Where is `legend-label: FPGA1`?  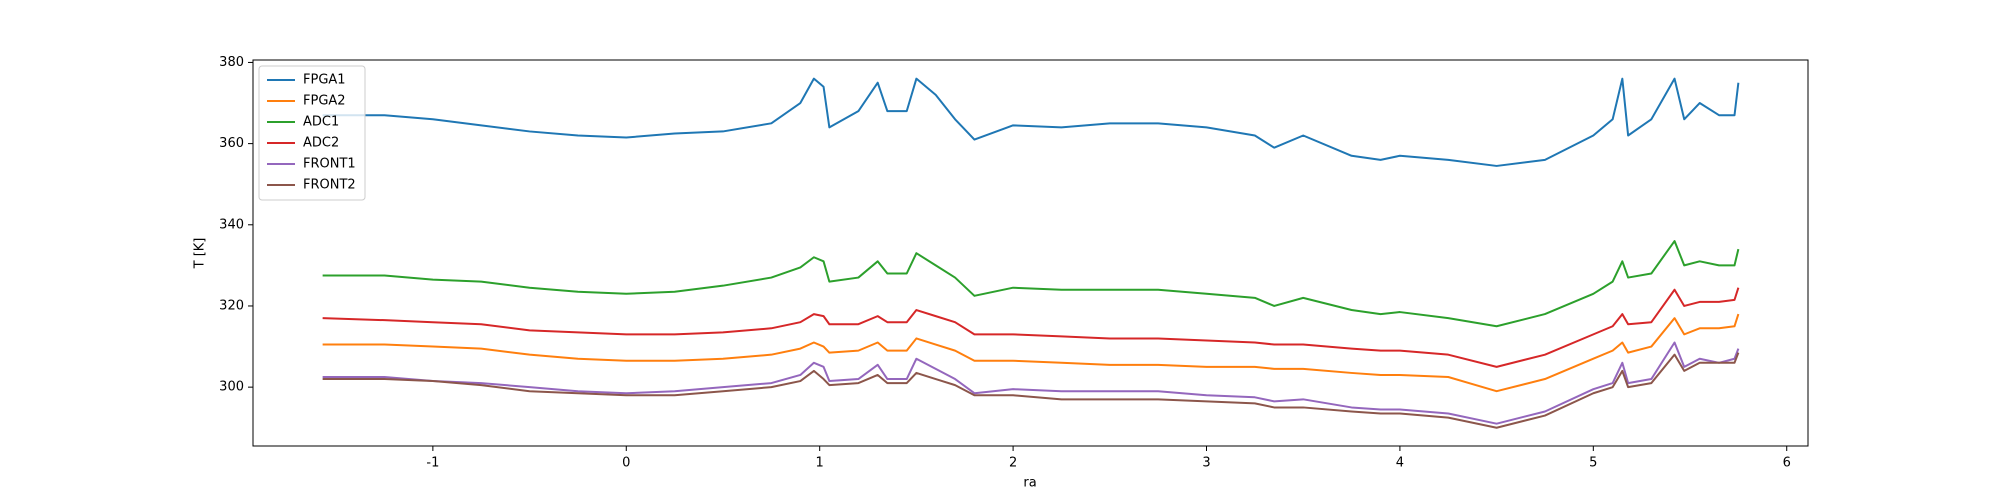
legend-label: FPGA1 is located at coordinates (324, 80).